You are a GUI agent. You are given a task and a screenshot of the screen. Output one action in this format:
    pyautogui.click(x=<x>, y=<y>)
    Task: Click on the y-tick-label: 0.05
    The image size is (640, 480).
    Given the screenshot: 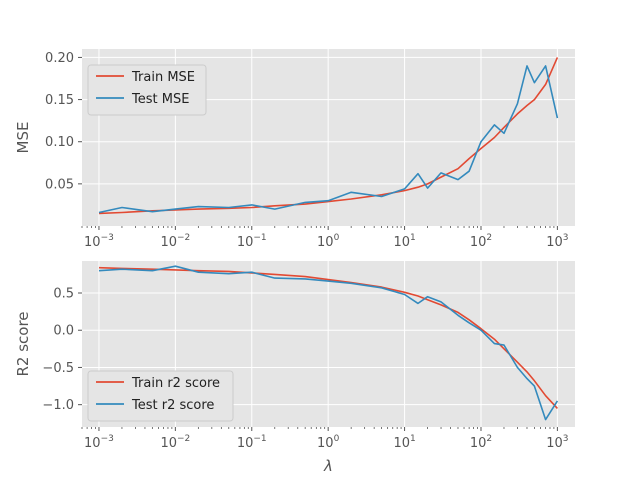 What is the action you would take?
    pyautogui.click(x=59, y=184)
    